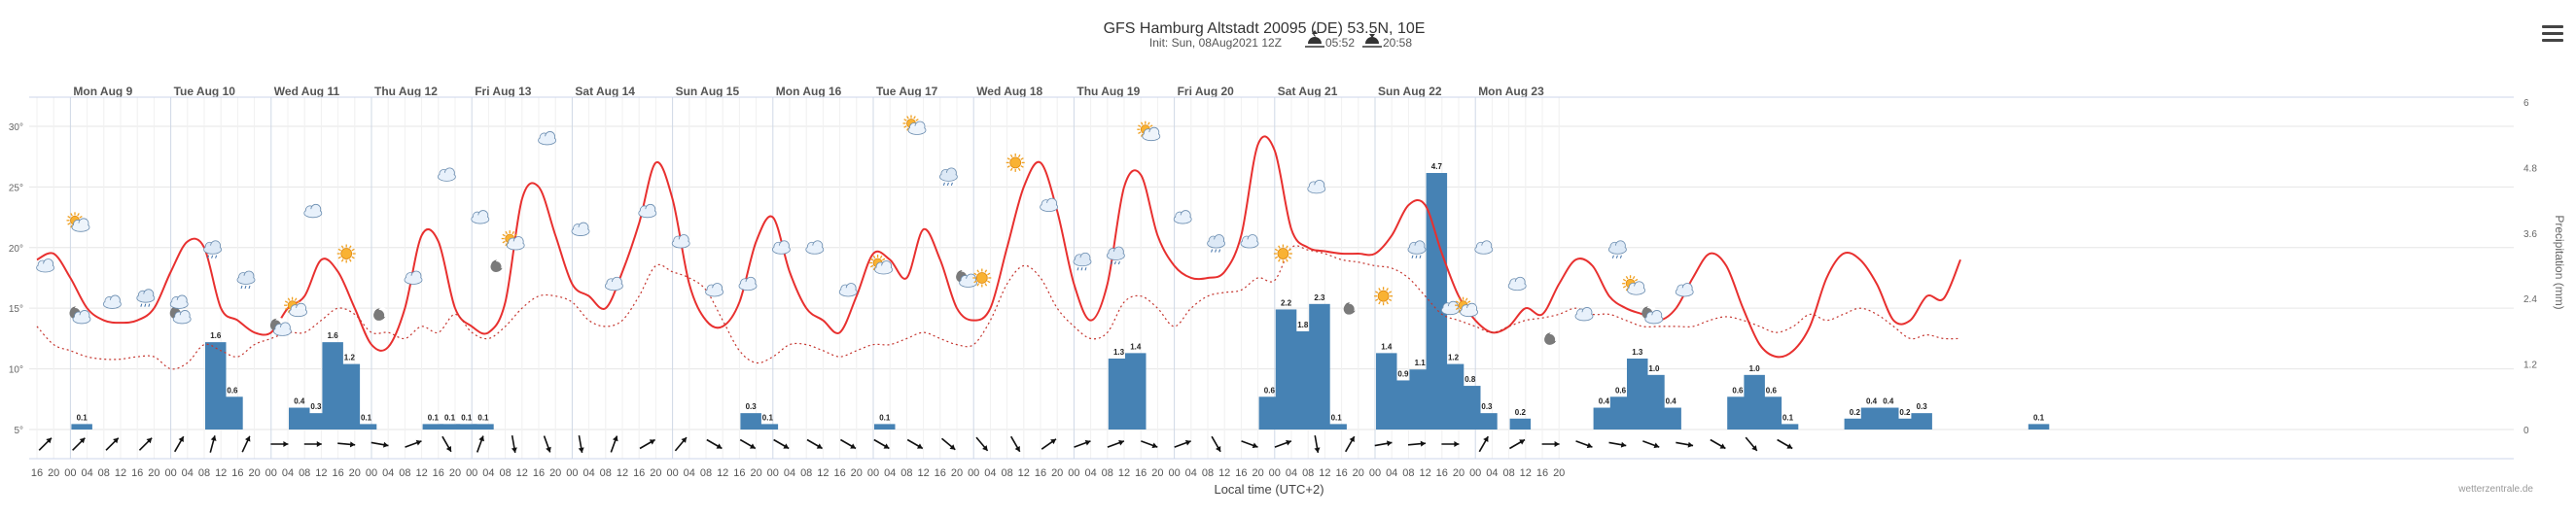 This screenshot has width=2576, height=516. I want to click on day-label: Sat Aug 14, so click(605, 92).